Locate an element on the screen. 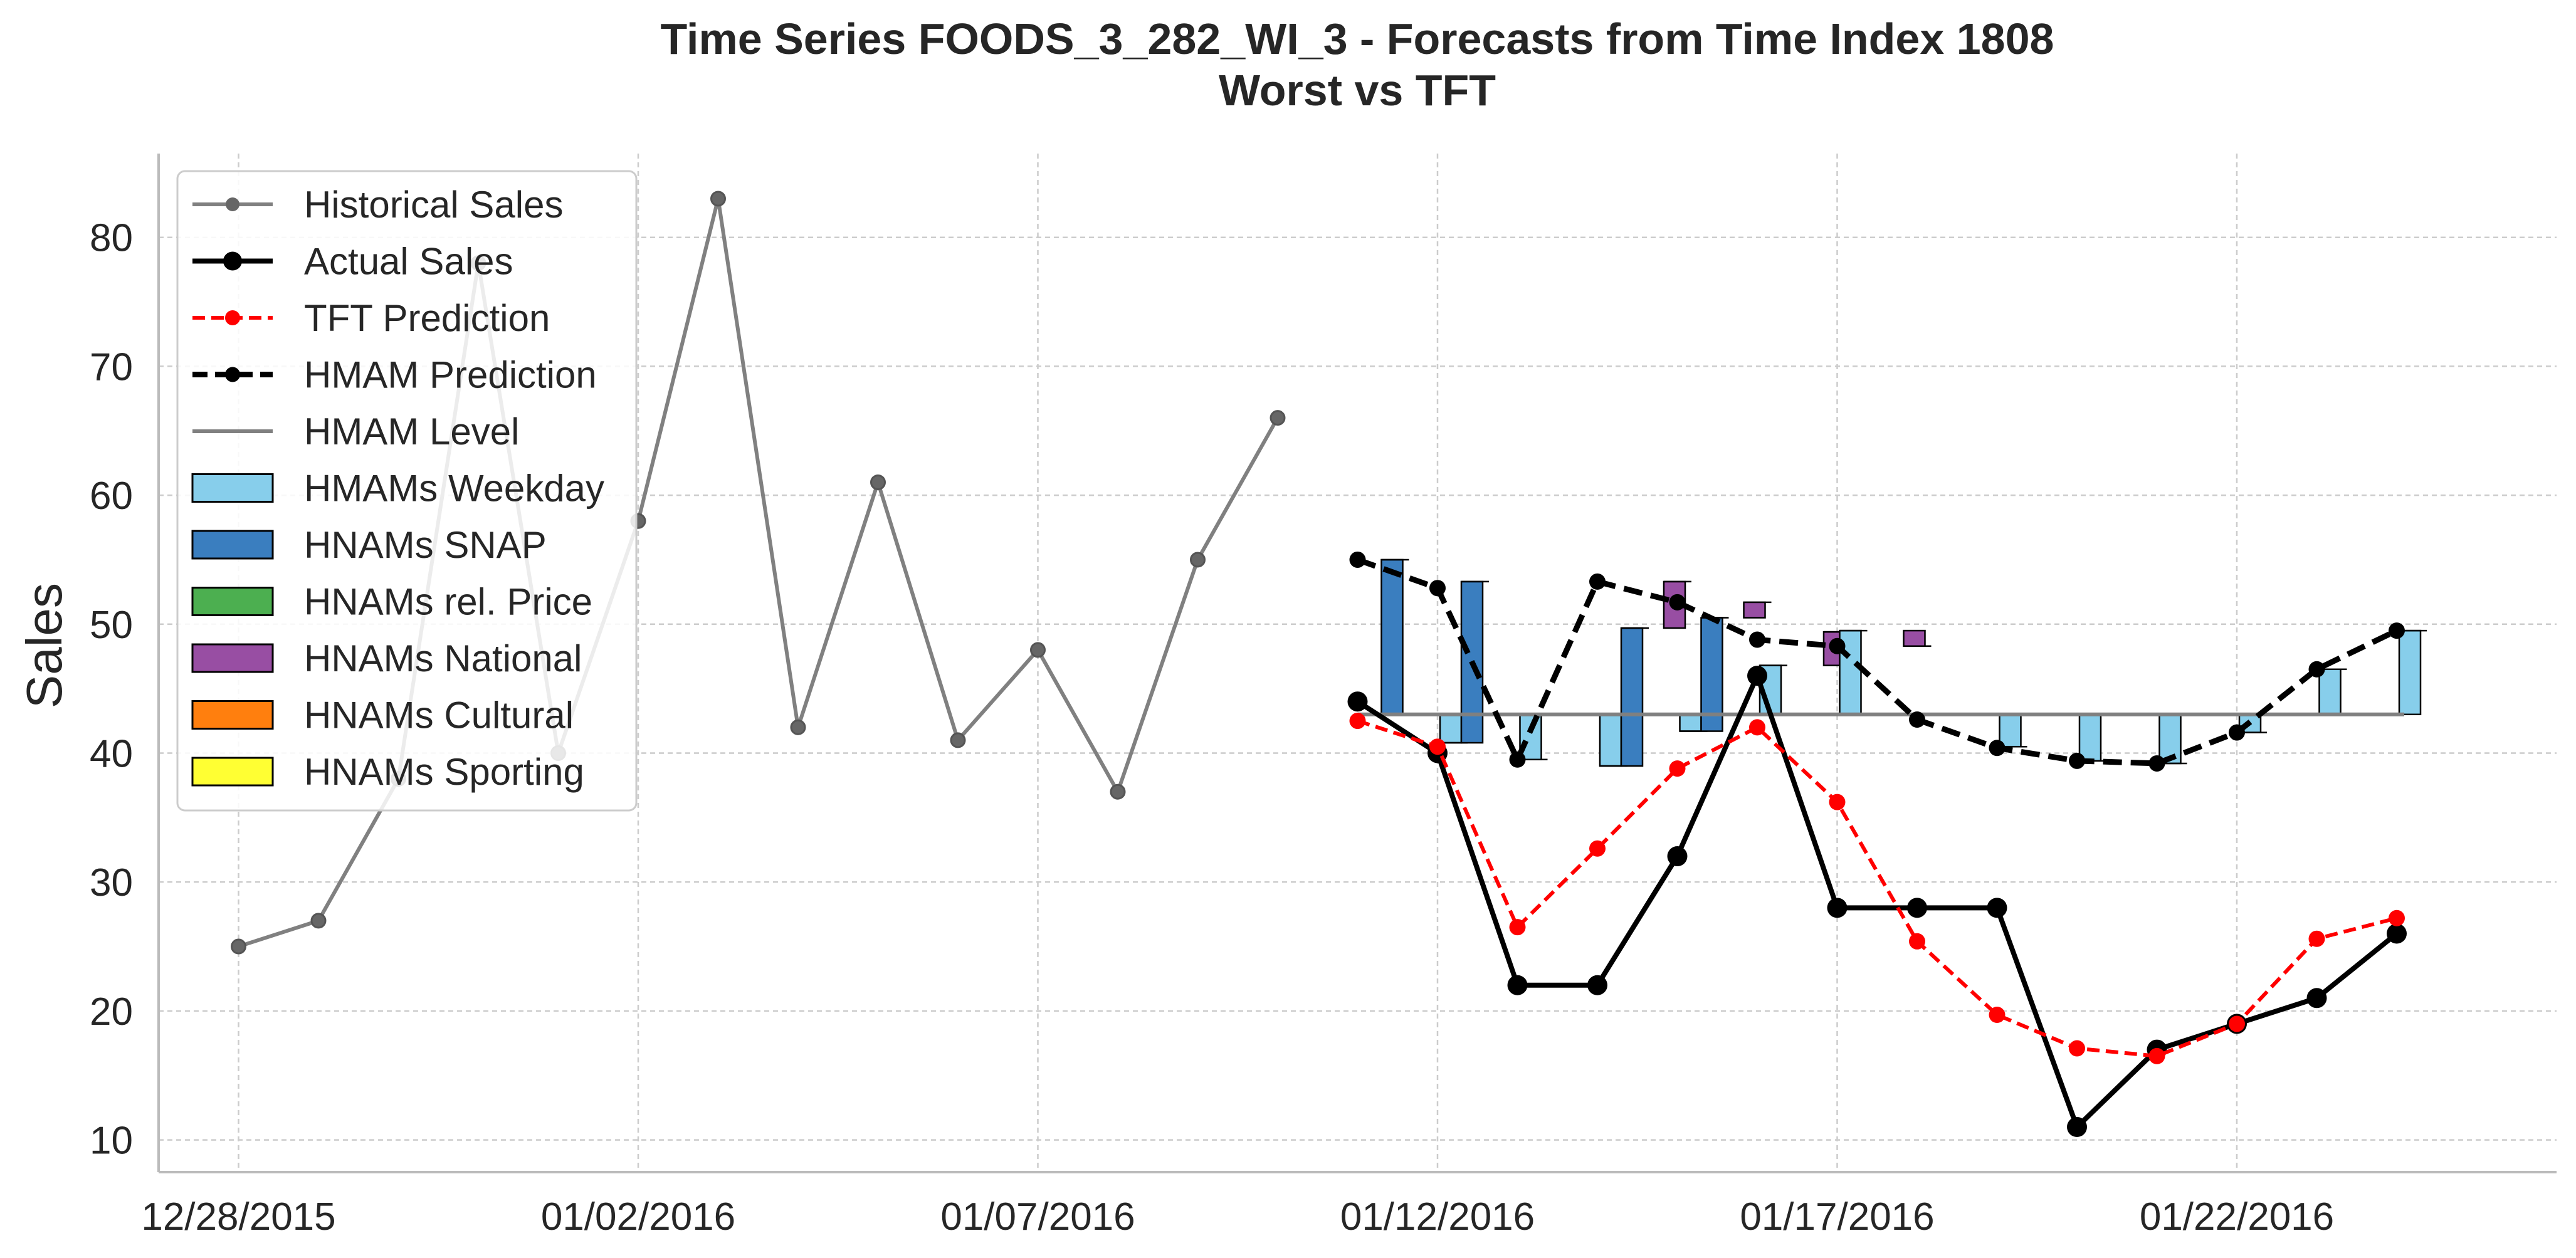 Image resolution: width=2576 pixels, height=1258 pixels. tft-prediction-line is located at coordinates (1877, 888).